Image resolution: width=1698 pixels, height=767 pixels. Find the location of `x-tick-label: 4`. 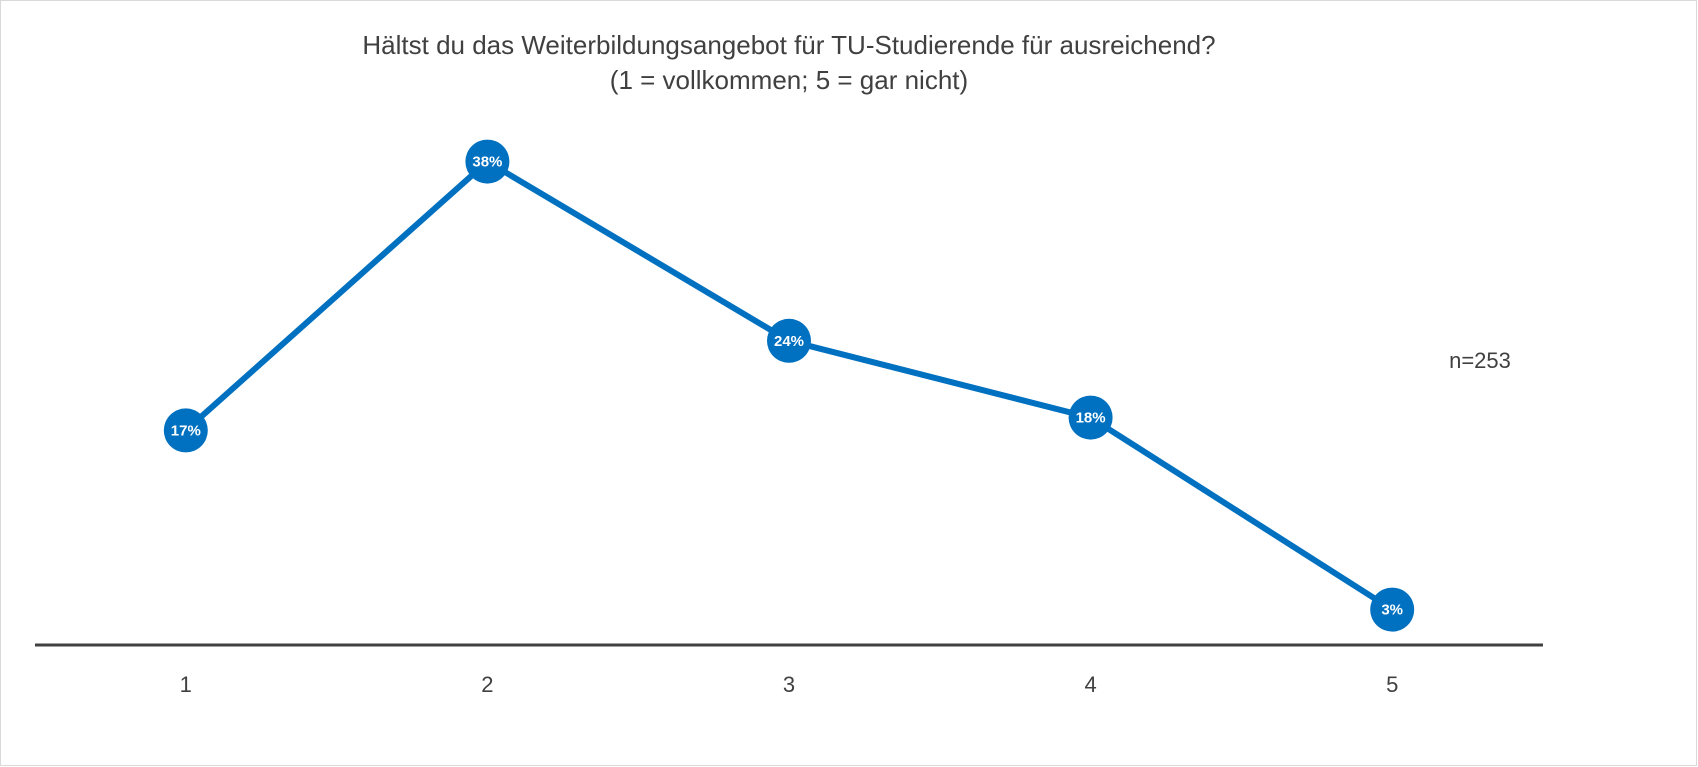

x-tick-label: 4 is located at coordinates (1090, 684).